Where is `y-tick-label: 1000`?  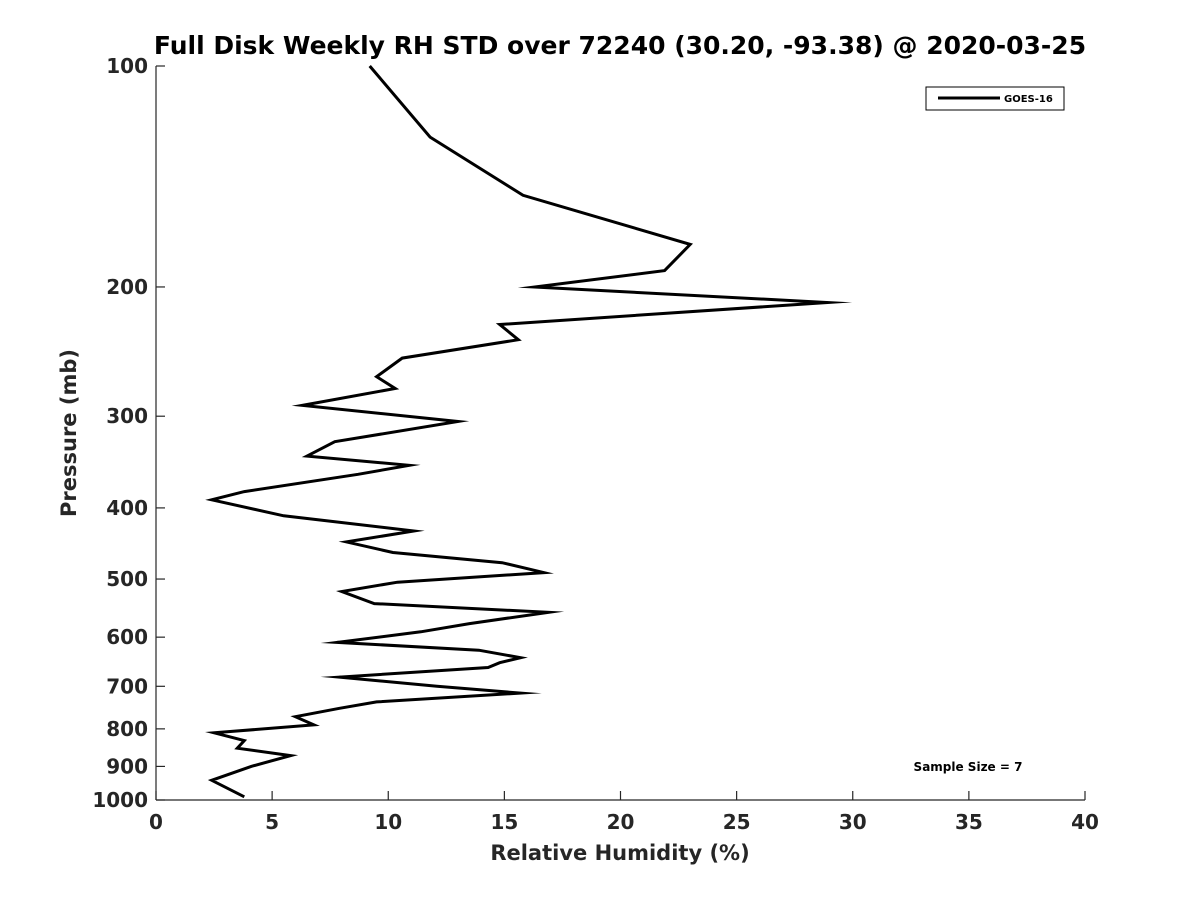 y-tick-label: 1000 is located at coordinates (120, 800).